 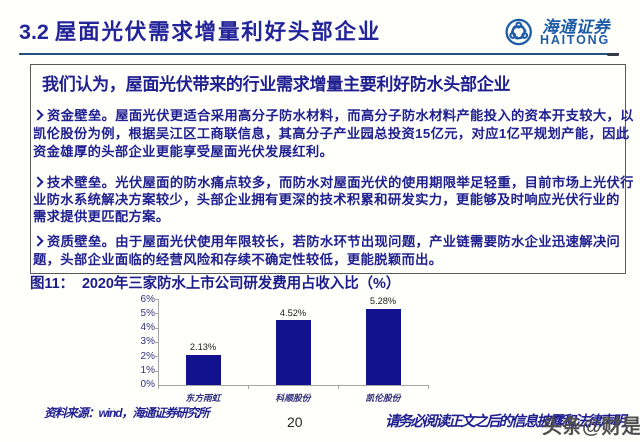 What do you see at coordinates (576, 27) in the screenshot?
I see `svg-text: 海通证券` at bounding box center [576, 27].